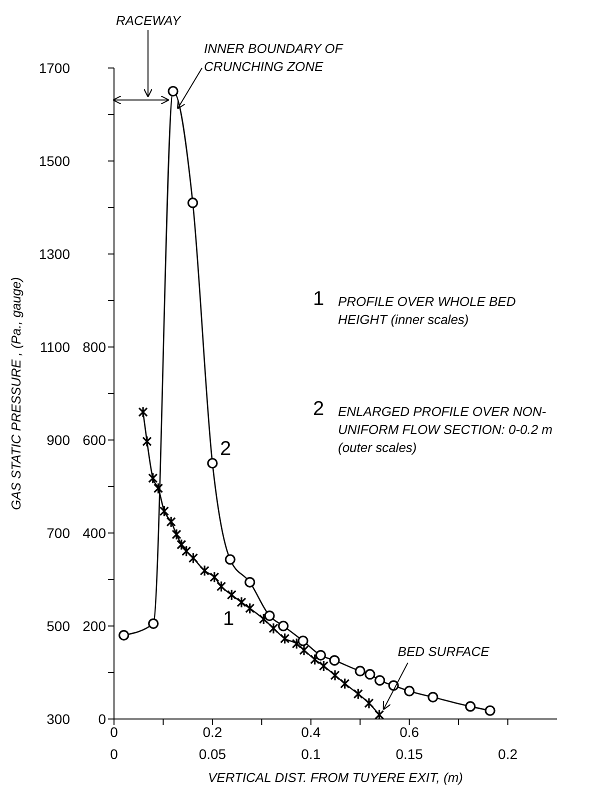 The height and width of the screenshot is (799, 605). I want to click on y-tick-label: 500, so click(58, 626).